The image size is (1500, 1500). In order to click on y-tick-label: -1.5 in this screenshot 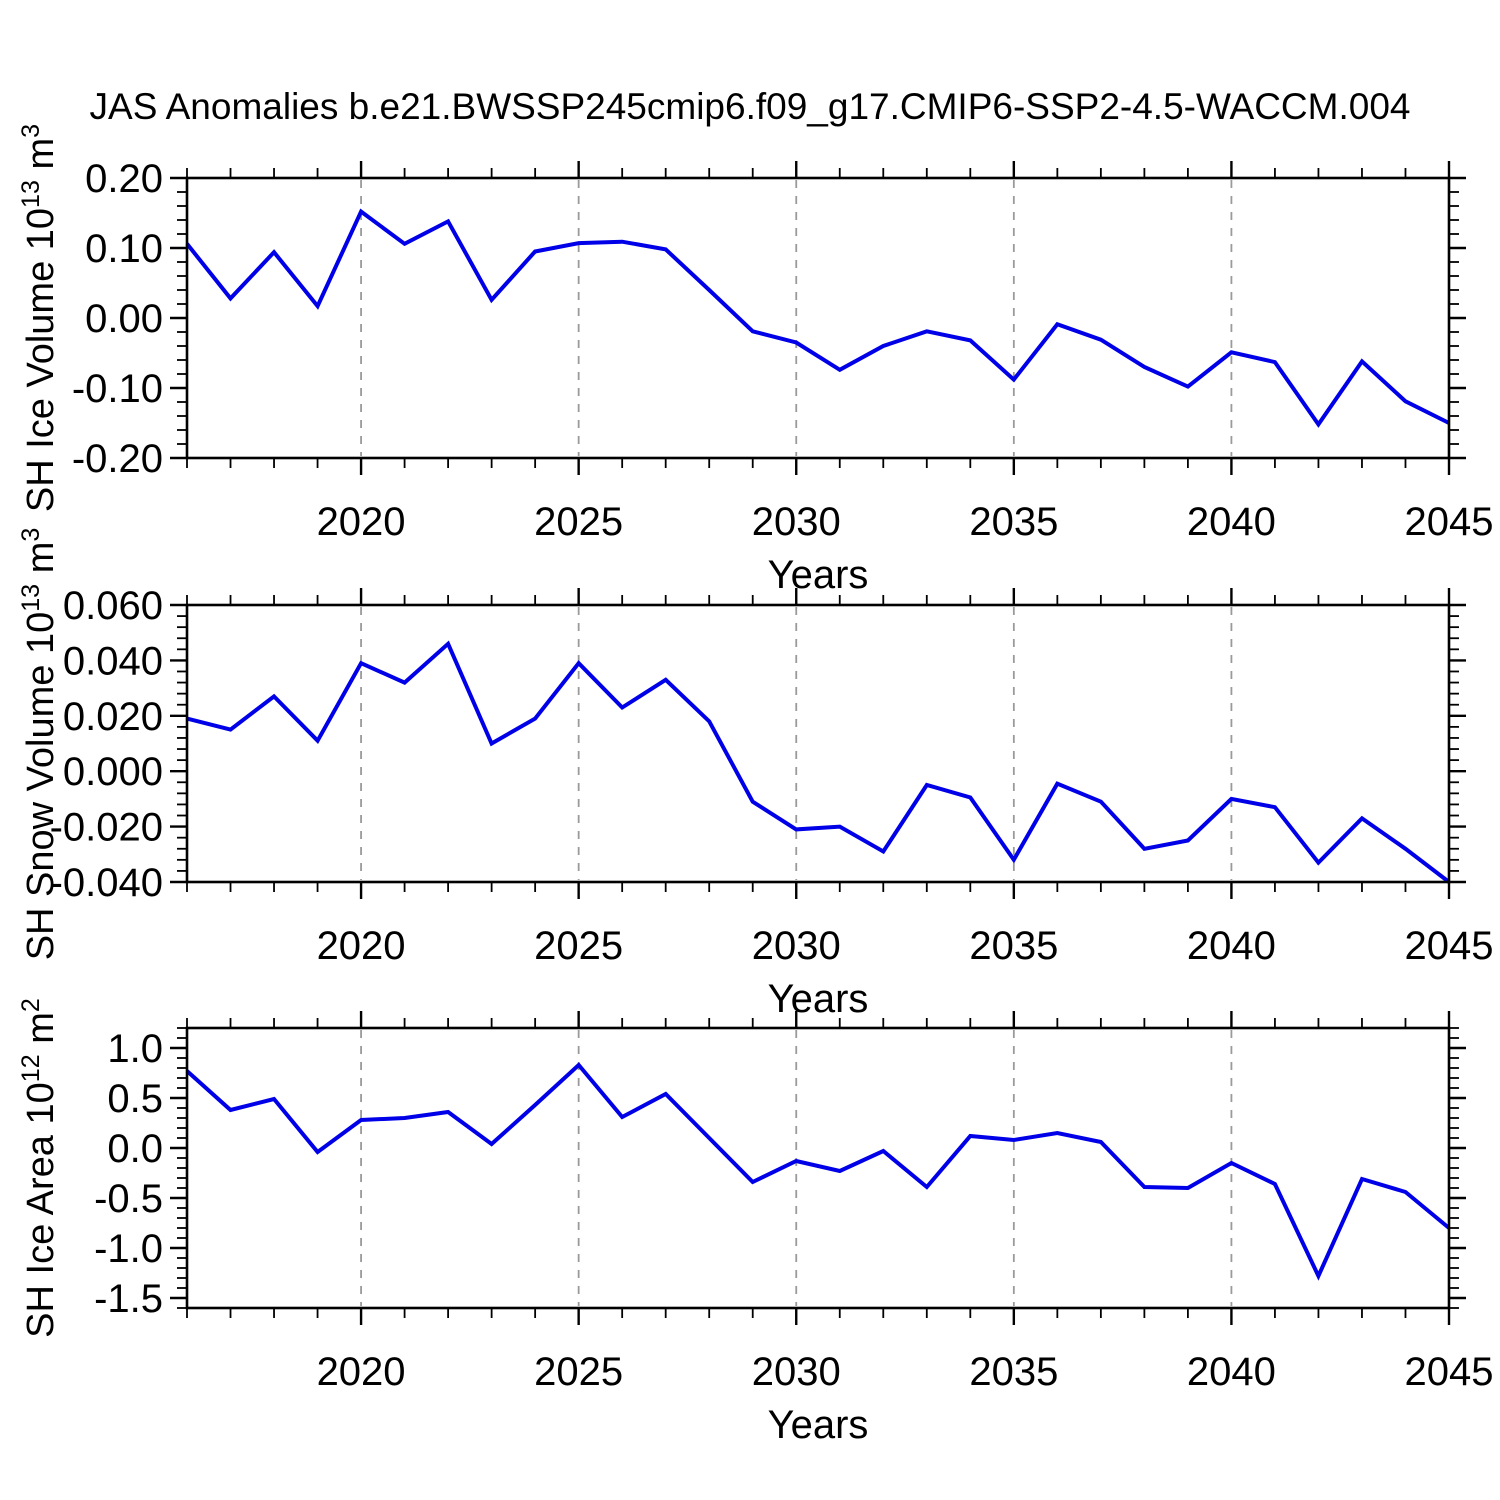, I will do `click(128, 1299)`.